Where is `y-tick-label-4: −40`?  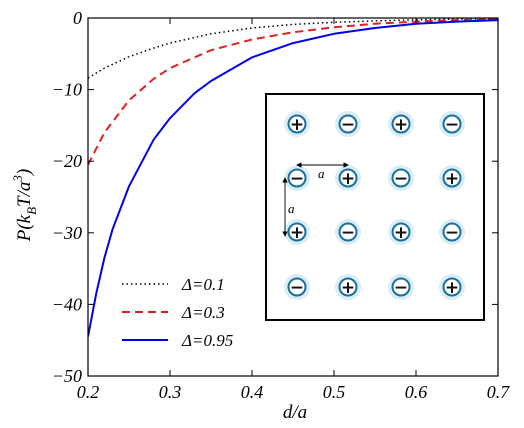 y-tick-label-4: −40 is located at coordinates (67, 304).